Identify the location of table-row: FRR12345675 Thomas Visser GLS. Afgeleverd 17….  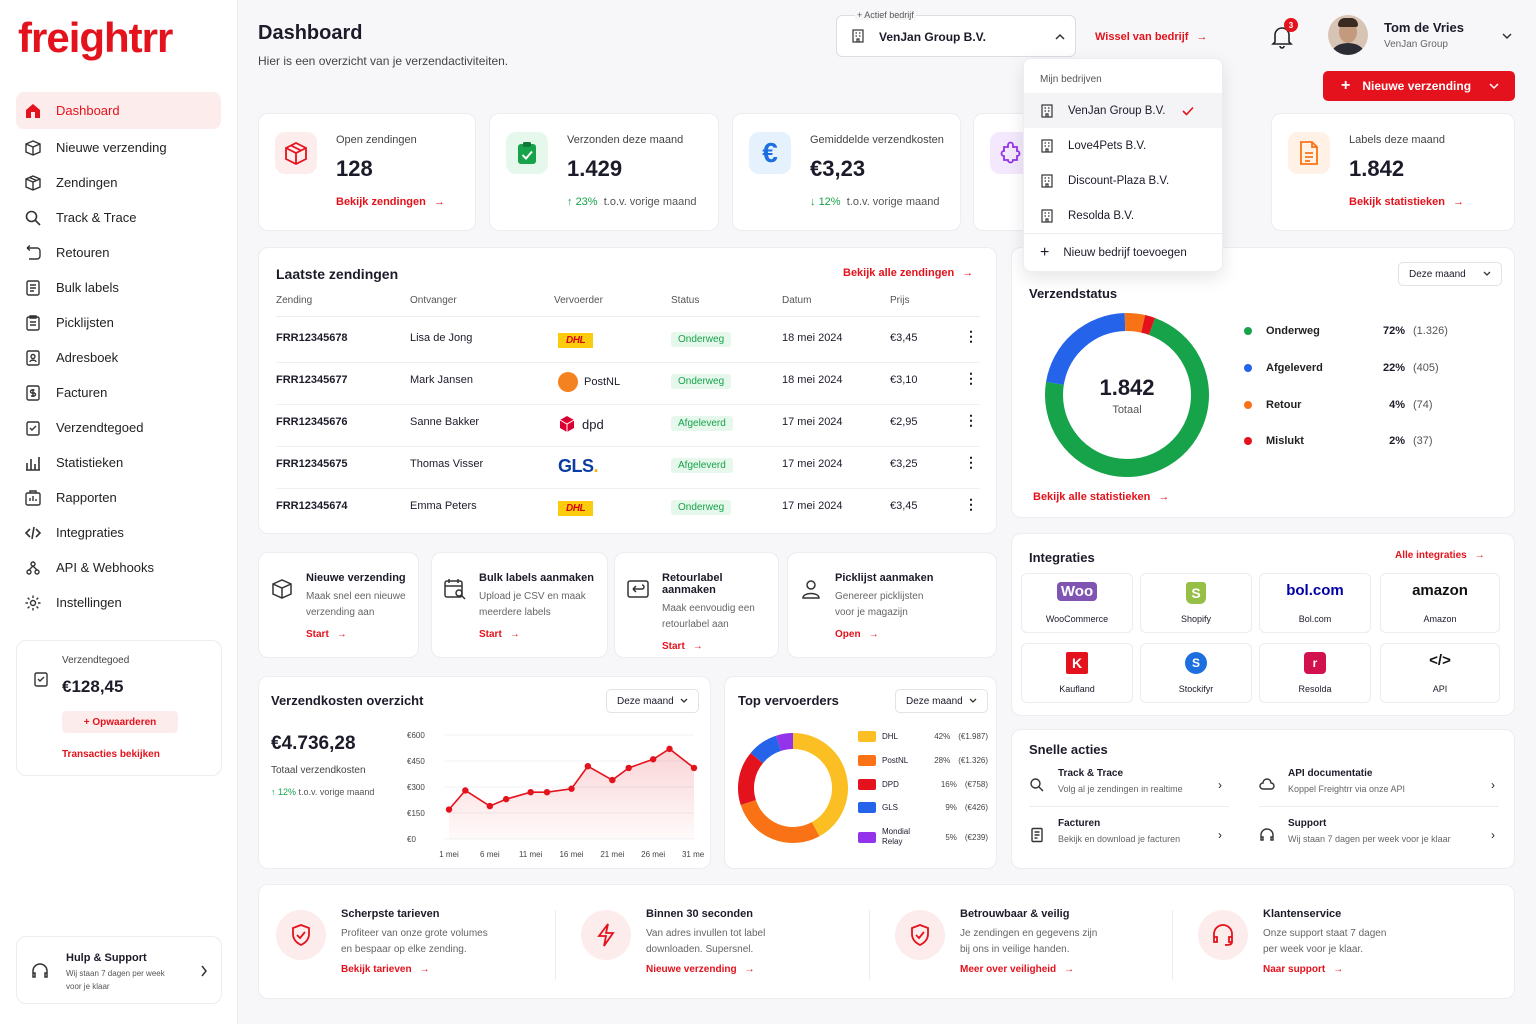
(628, 471).